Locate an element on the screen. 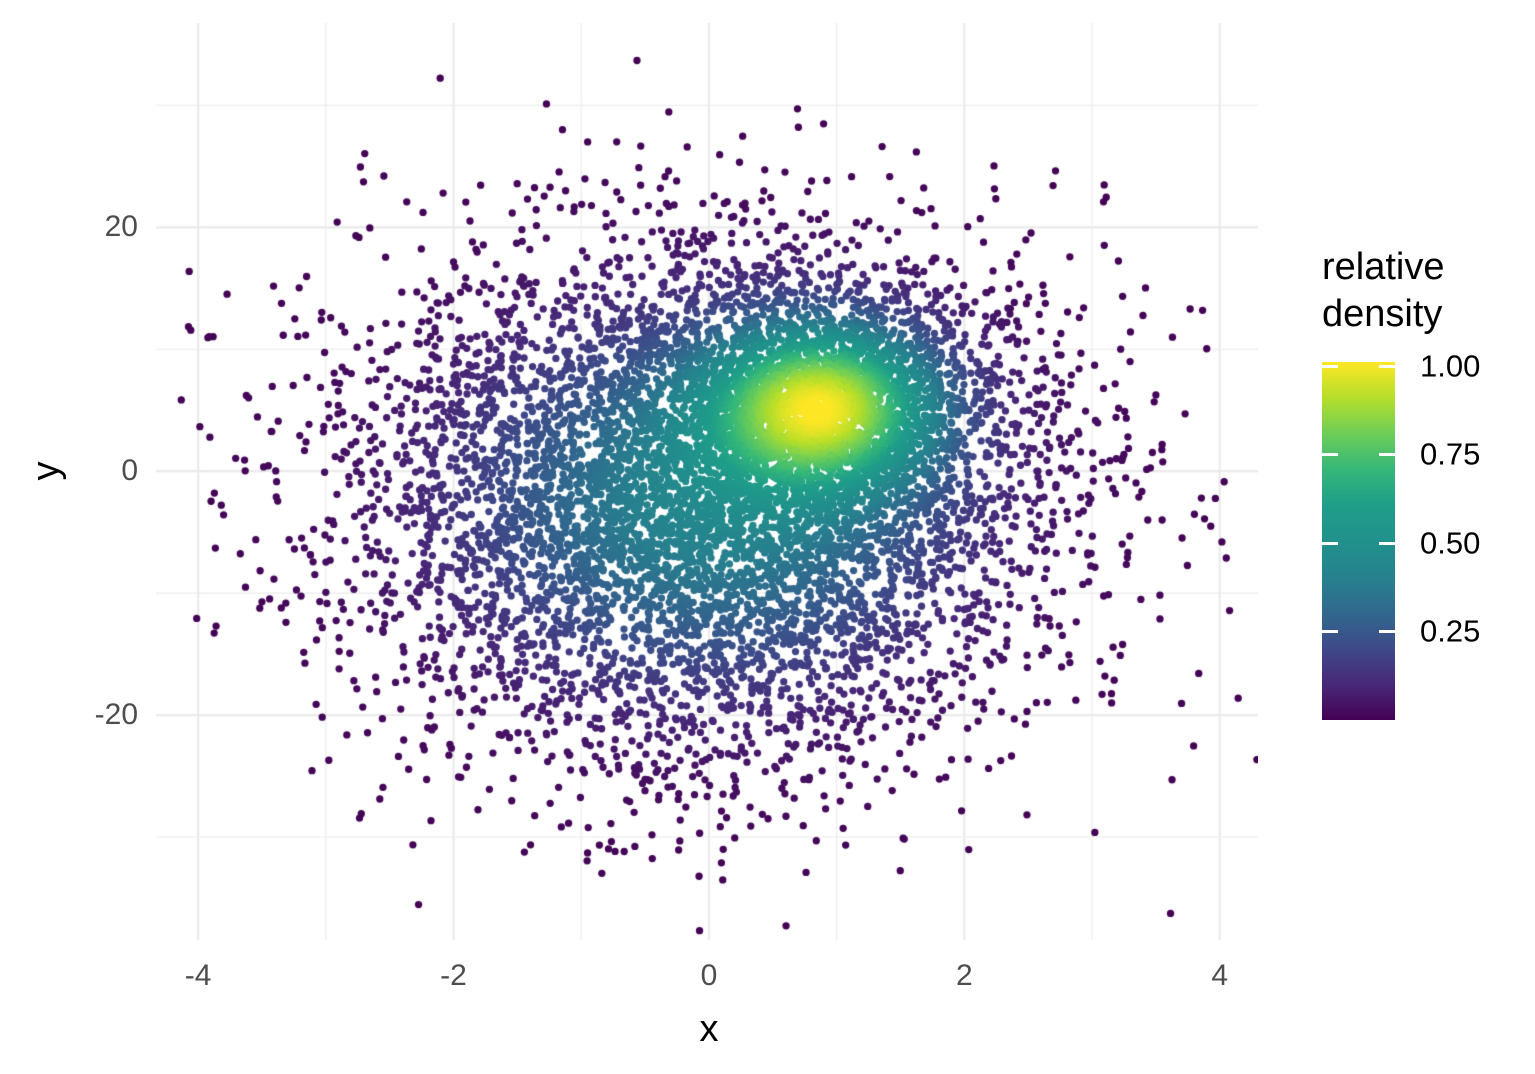  colorbar-label-0.75: 0.75 is located at coordinates (1450, 454).